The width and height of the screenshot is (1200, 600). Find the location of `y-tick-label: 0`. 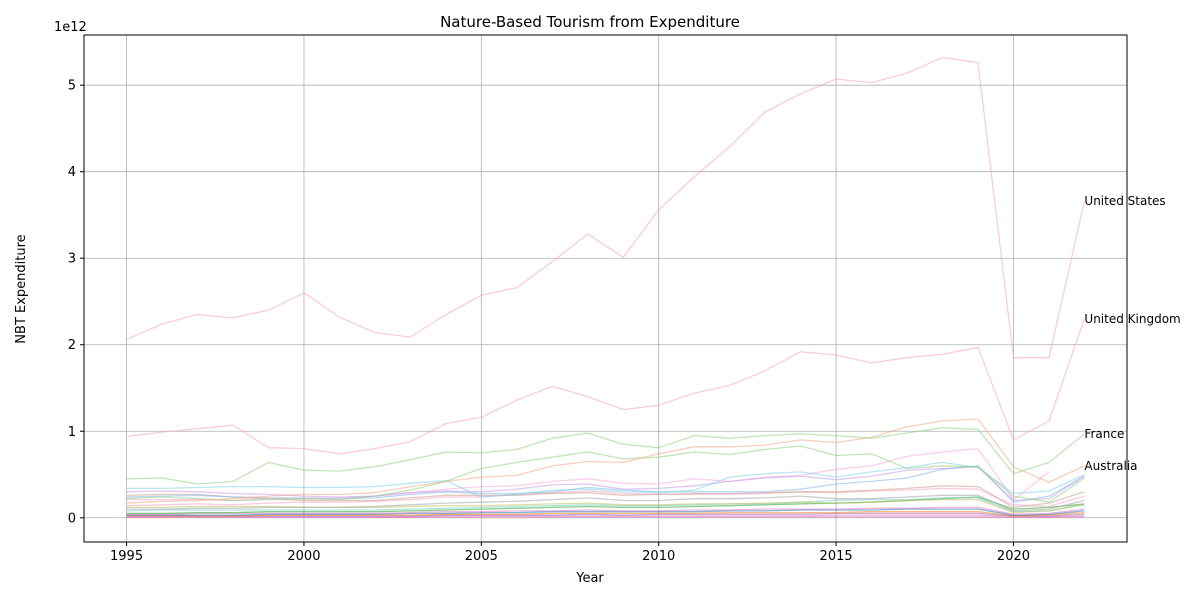

y-tick-label: 0 is located at coordinates (72, 518).